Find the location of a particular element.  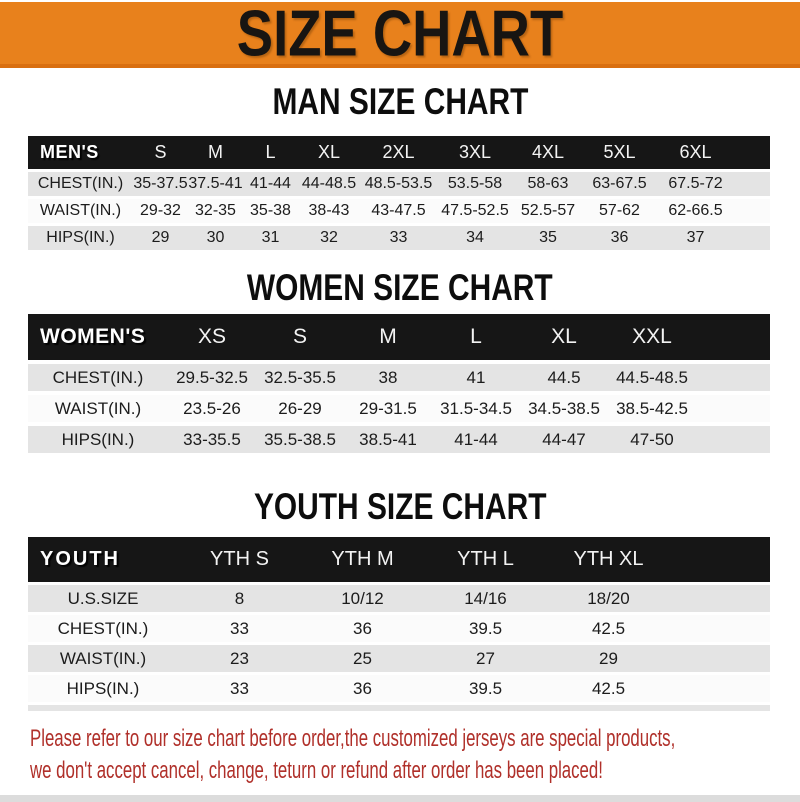

men-row-label-0: CHEST(IN.) is located at coordinates (80, 183).